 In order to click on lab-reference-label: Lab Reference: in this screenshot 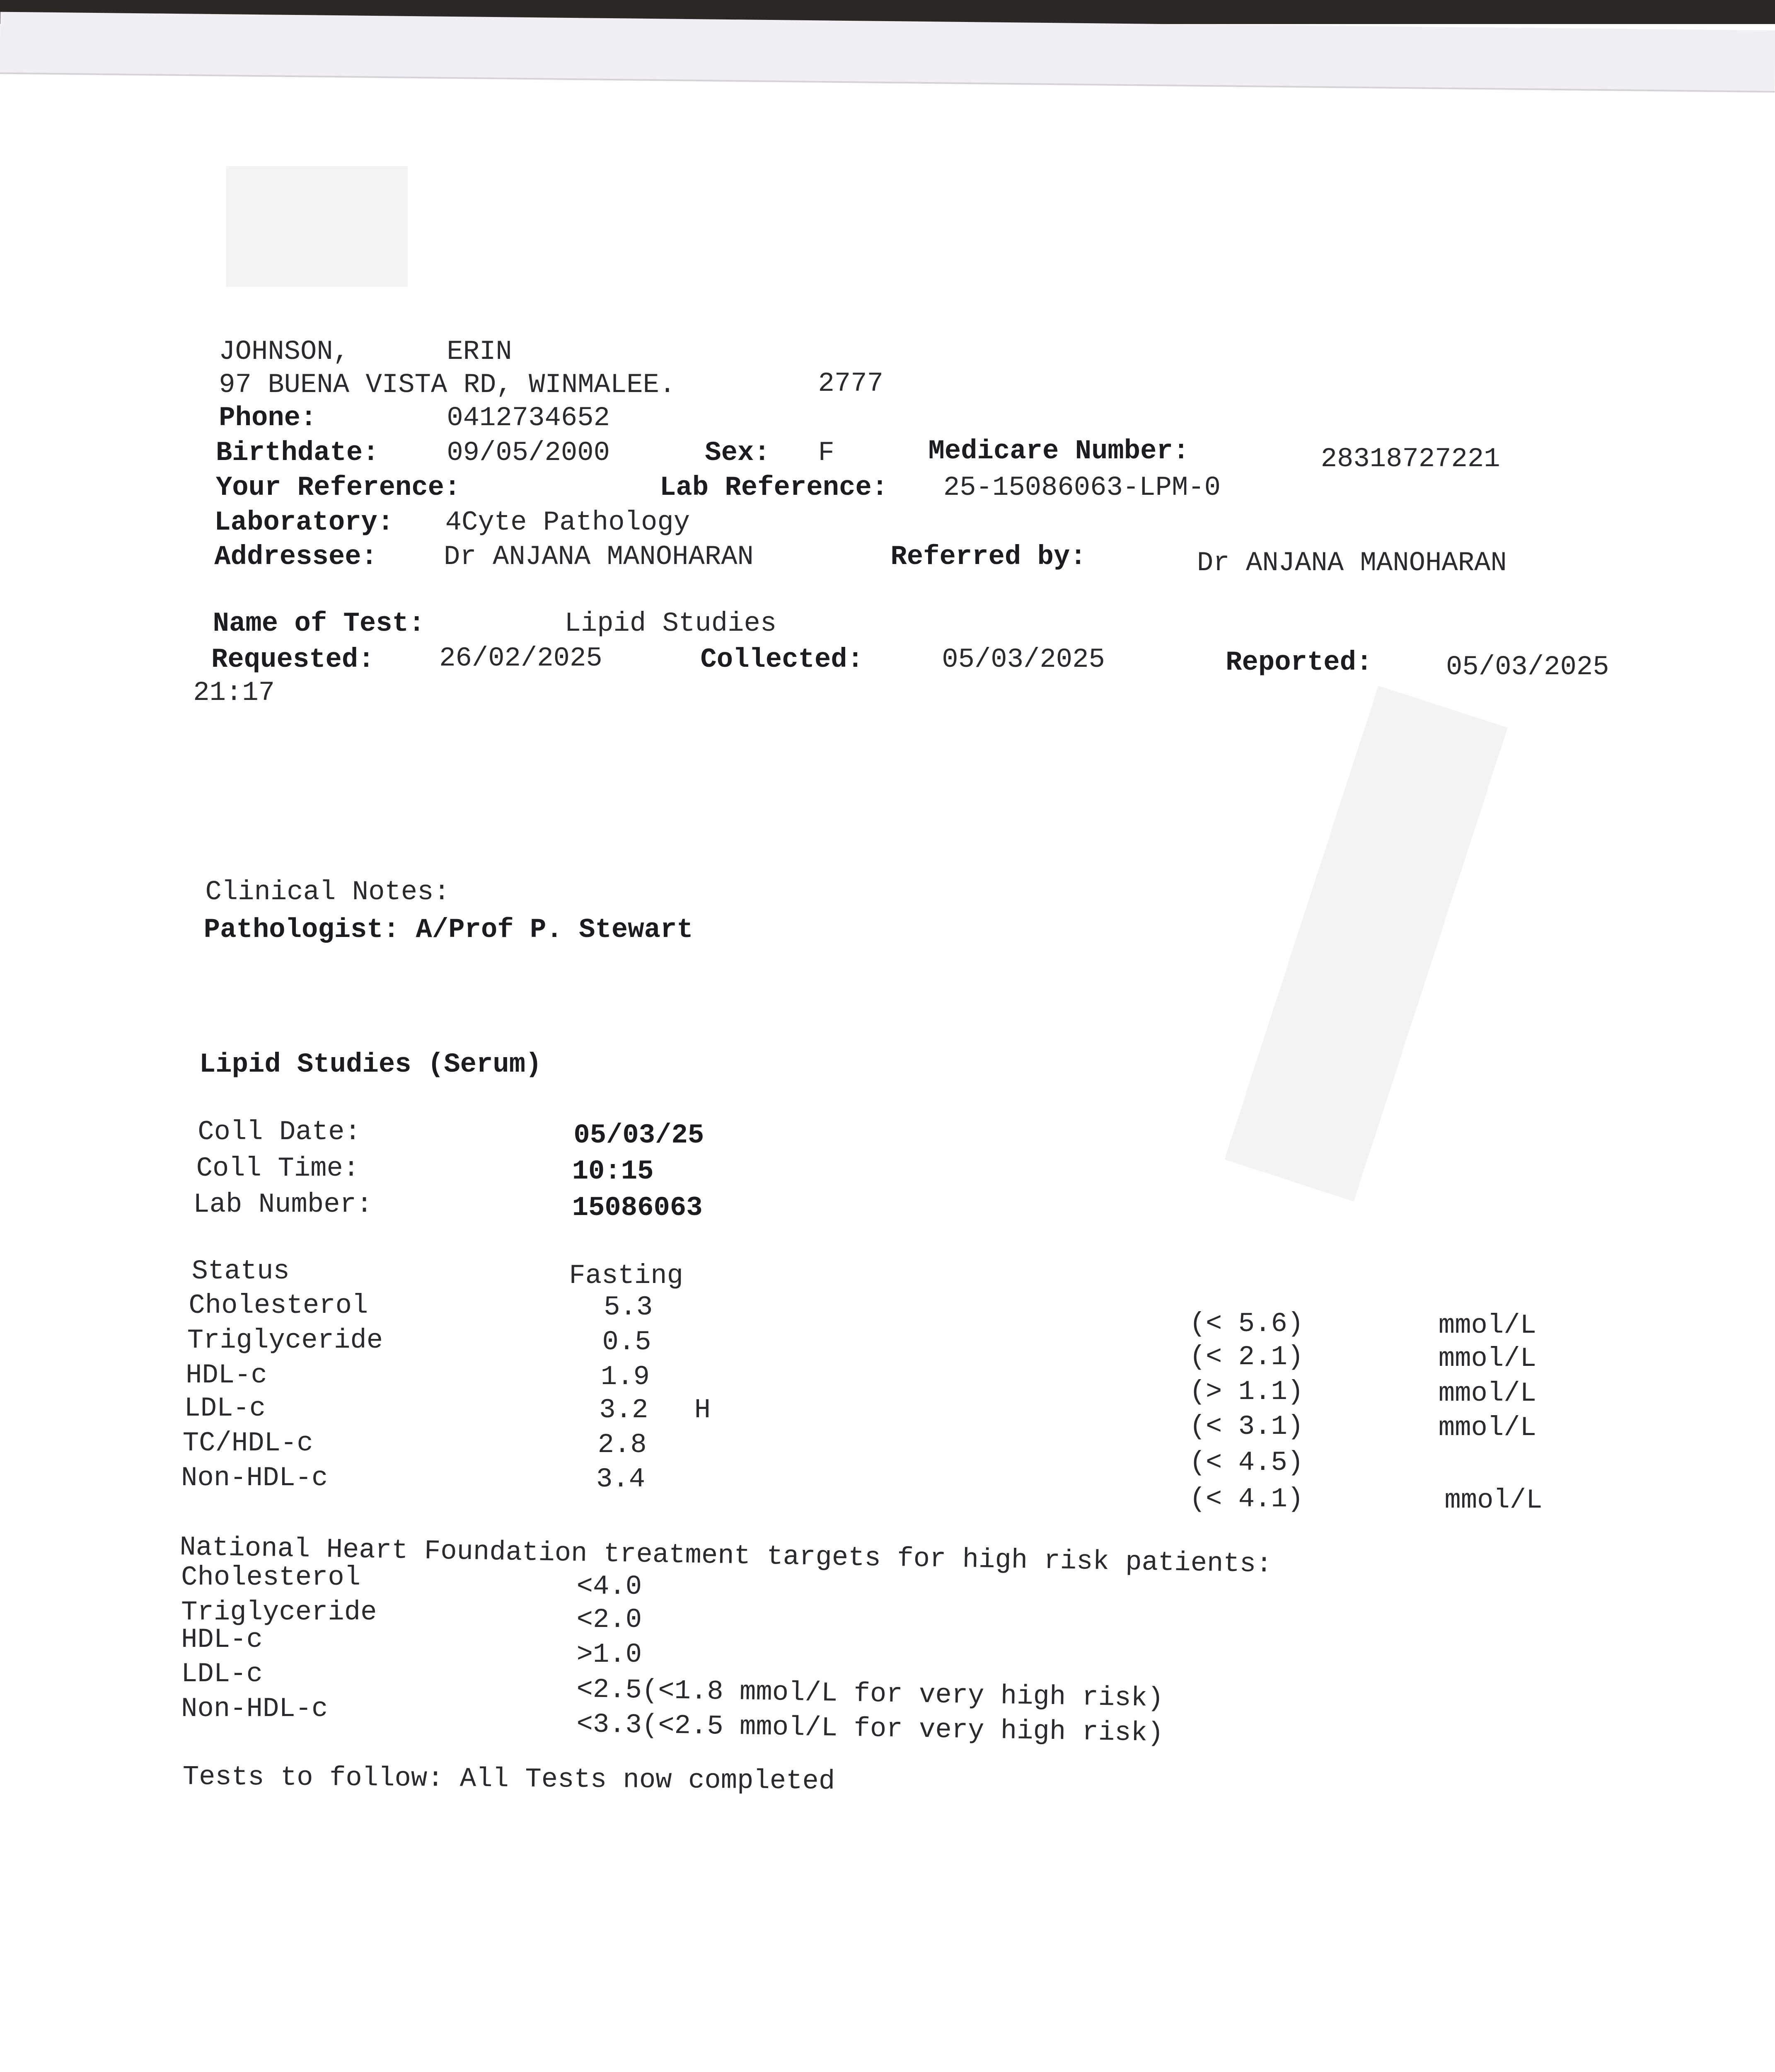, I will do `click(773, 487)`.